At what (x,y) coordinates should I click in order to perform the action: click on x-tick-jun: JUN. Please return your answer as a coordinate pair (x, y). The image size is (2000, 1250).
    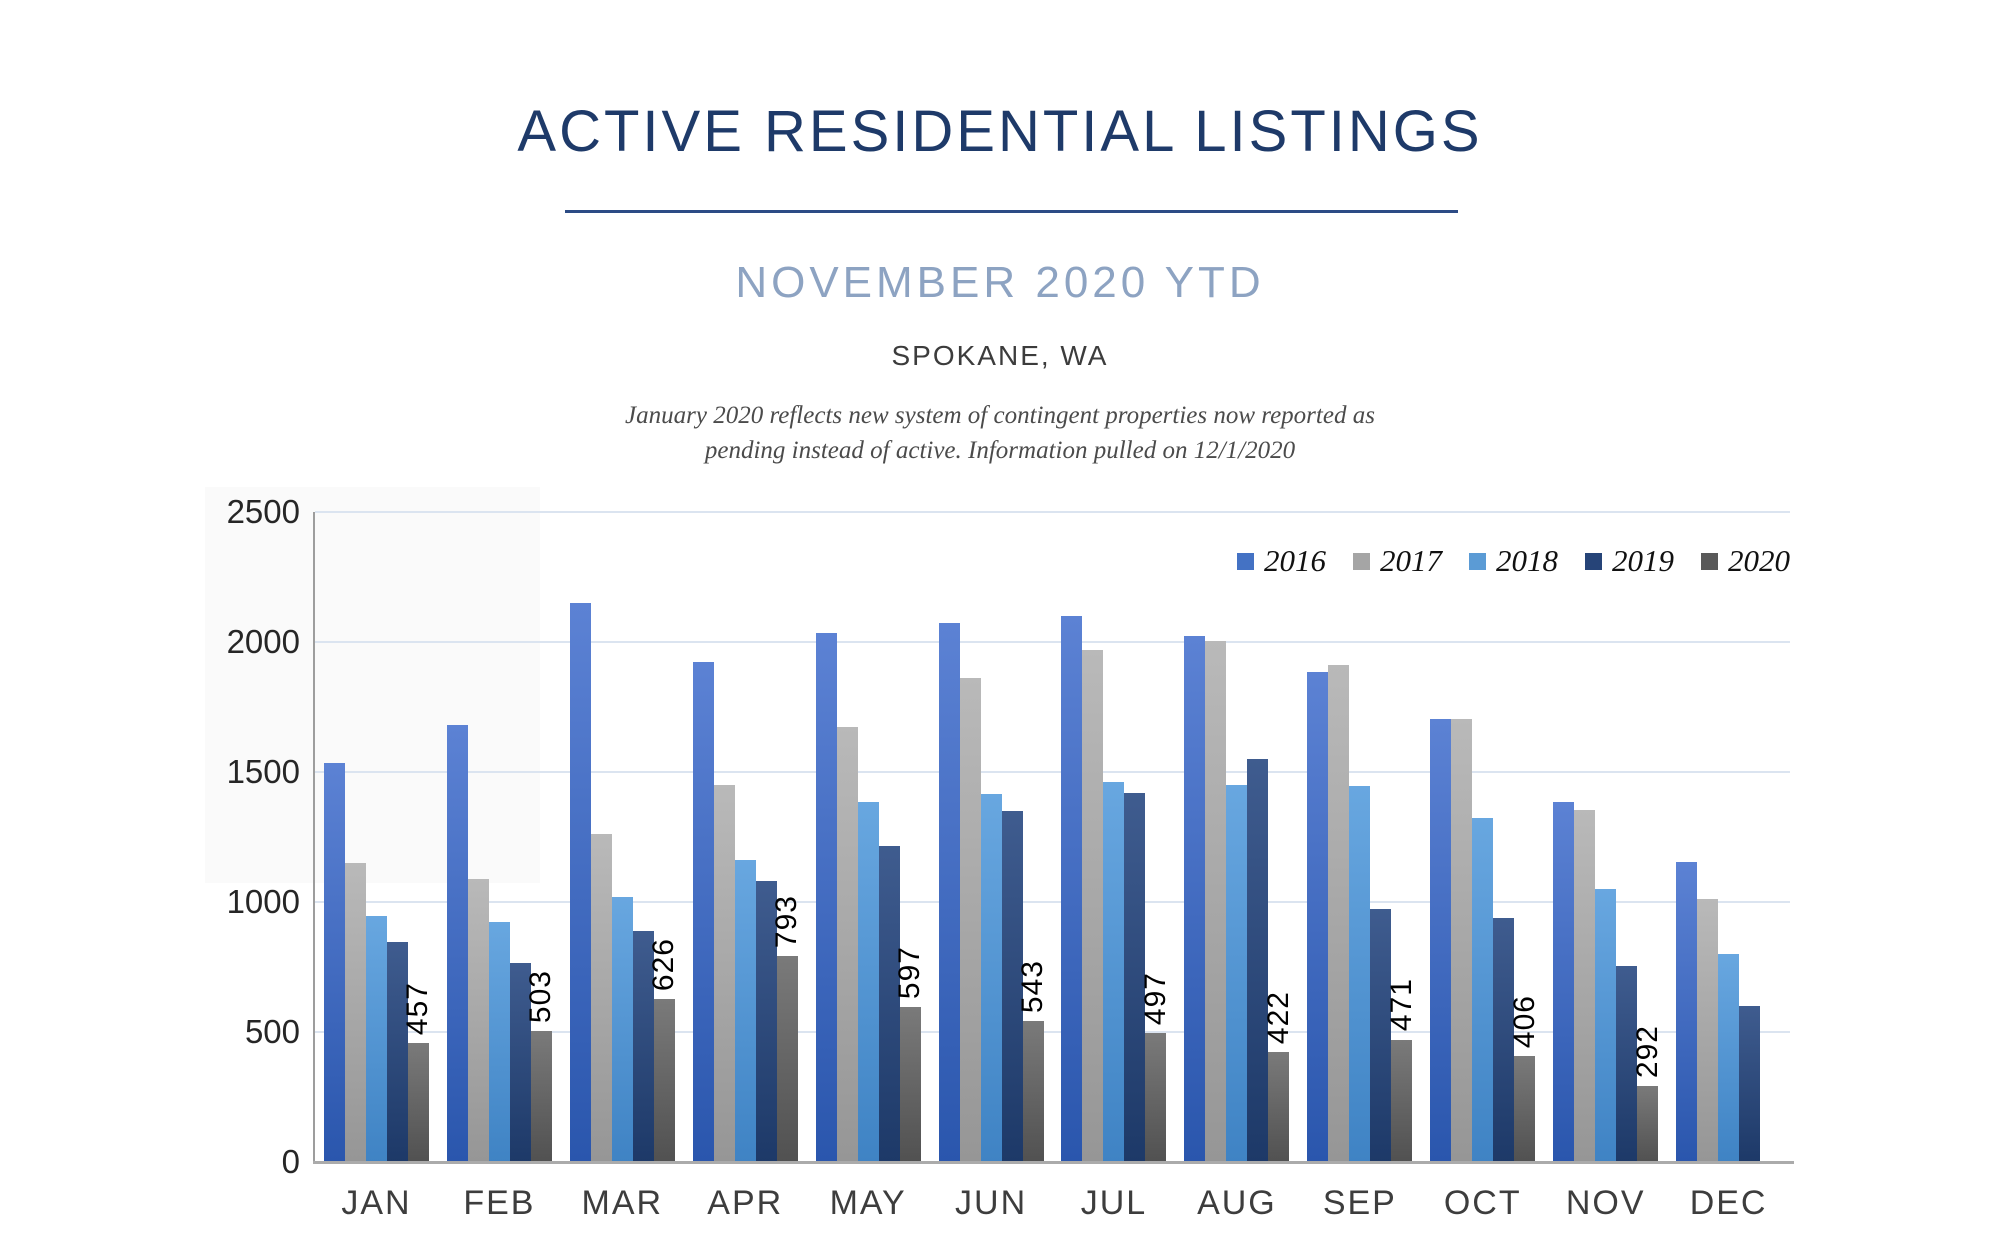
    Looking at the image, I should click on (991, 1203).